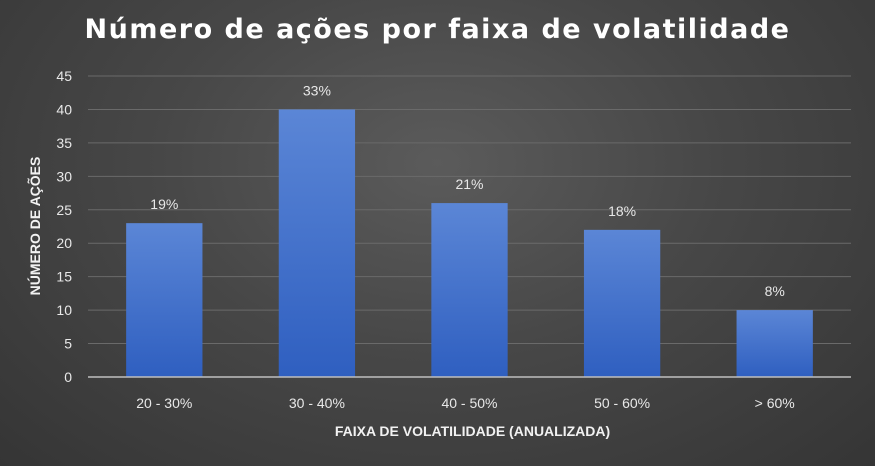  What do you see at coordinates (317, 403) in the screenshot?
I see `x-tick-label: 30 - 40%` at bounding box center [317, 403].